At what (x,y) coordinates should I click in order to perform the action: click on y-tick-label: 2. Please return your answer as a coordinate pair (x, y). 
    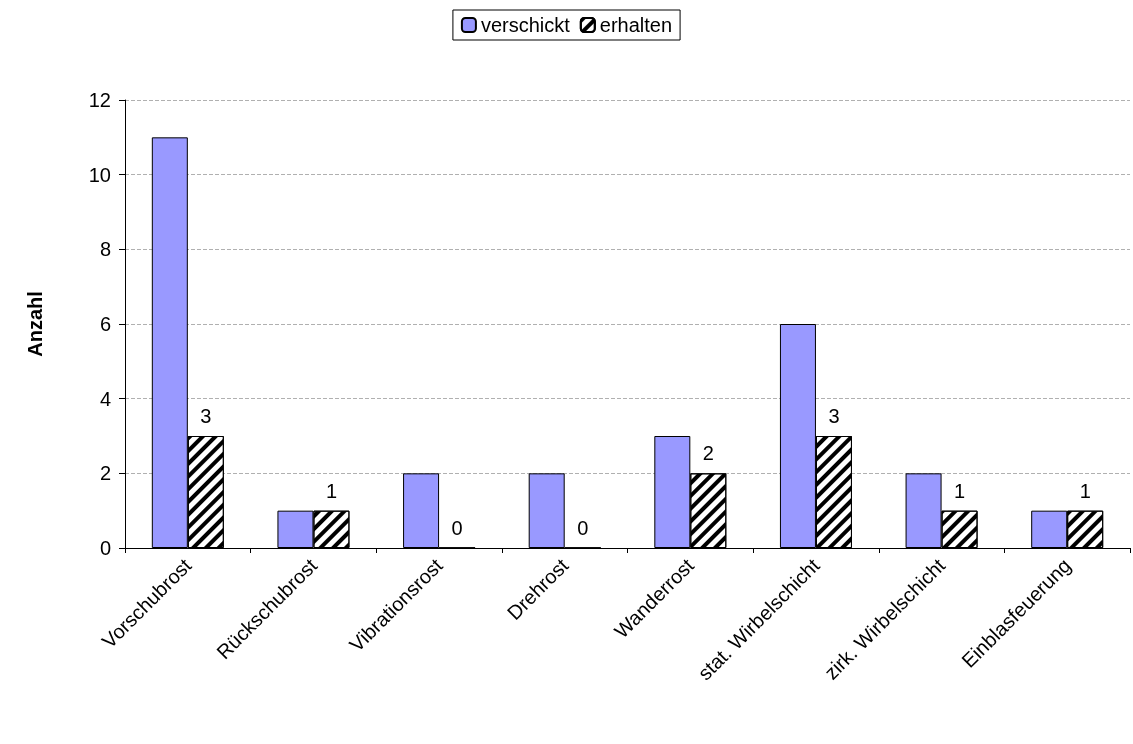
    Looking at the image, I should click on (105, 473).